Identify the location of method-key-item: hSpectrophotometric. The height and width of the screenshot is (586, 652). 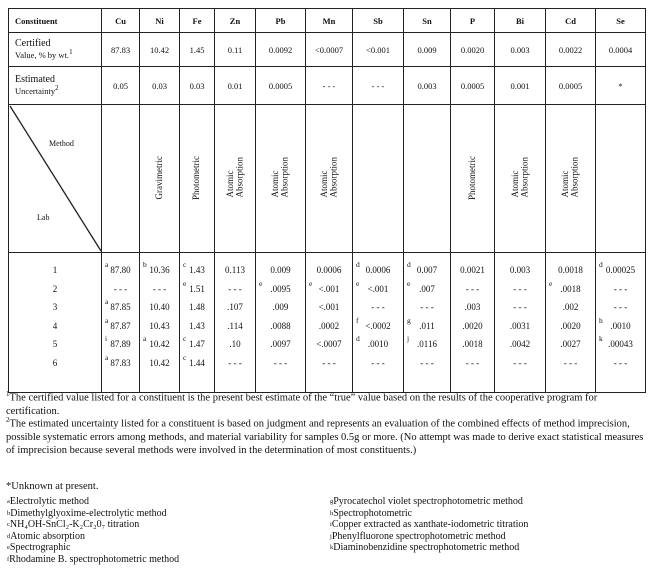
(429, 514).